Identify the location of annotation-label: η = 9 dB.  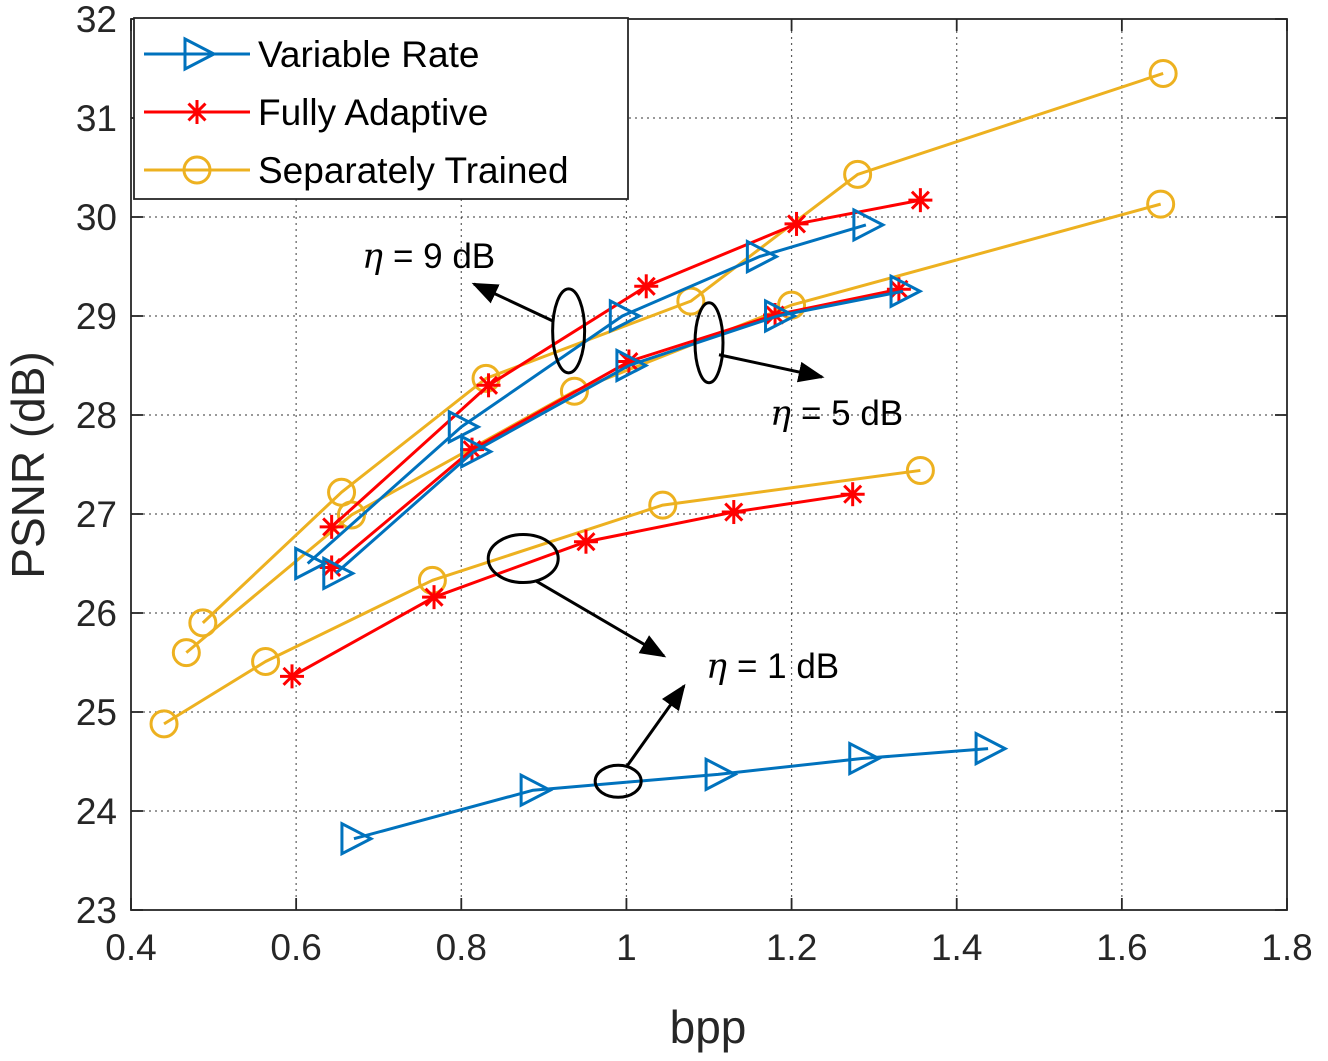
(428, 257).